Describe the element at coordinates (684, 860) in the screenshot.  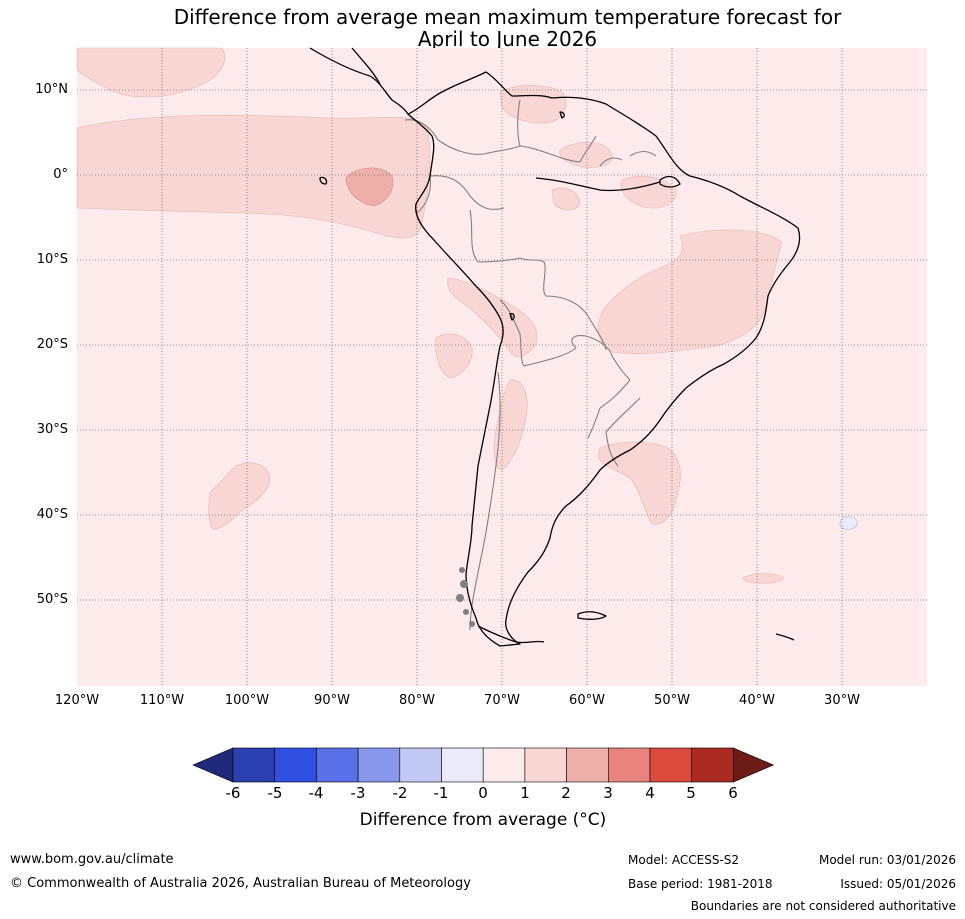
I see `model-name: Model: ACCESS-S2` at that location.